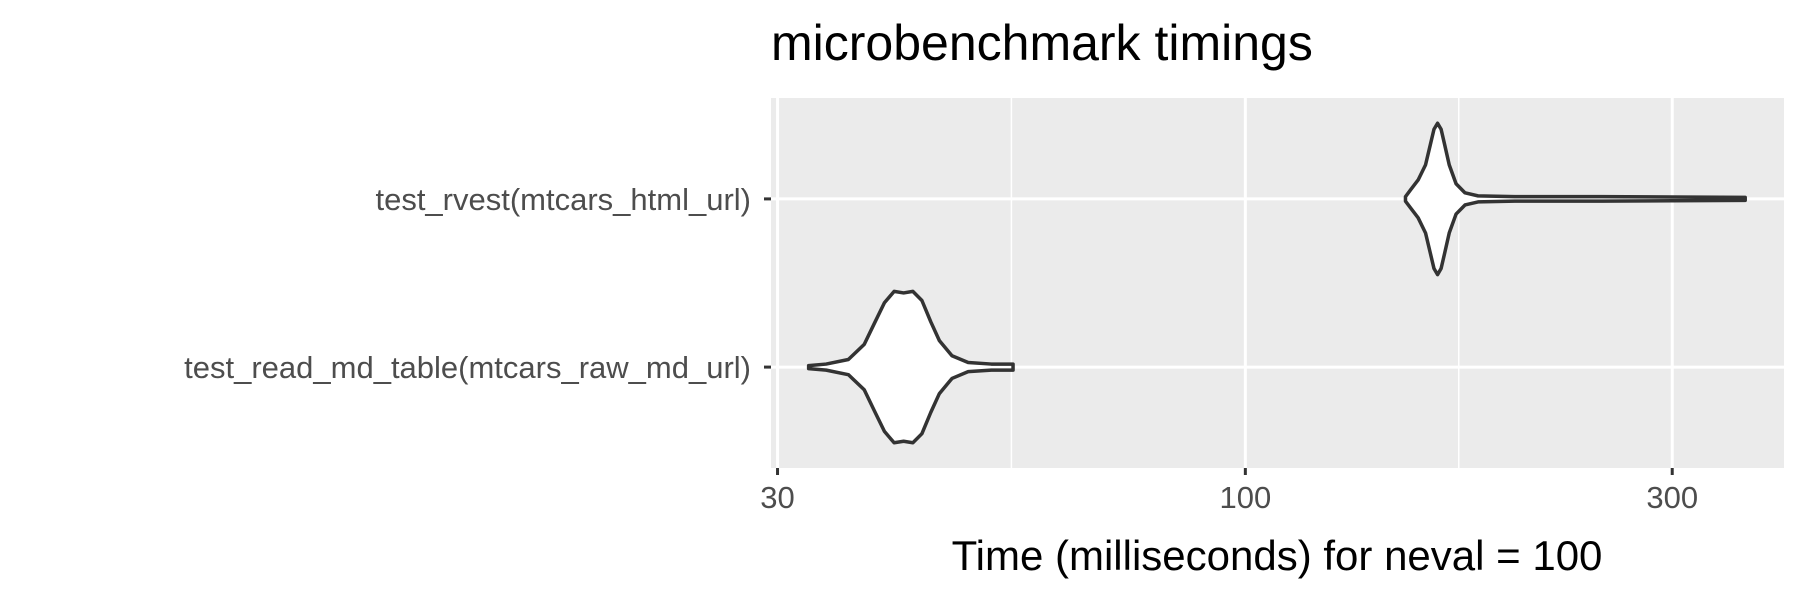 The height and width of the screenshot is (600, 1800). I want to click on chart-title: microbenchmark timings, so click(1042, 43).